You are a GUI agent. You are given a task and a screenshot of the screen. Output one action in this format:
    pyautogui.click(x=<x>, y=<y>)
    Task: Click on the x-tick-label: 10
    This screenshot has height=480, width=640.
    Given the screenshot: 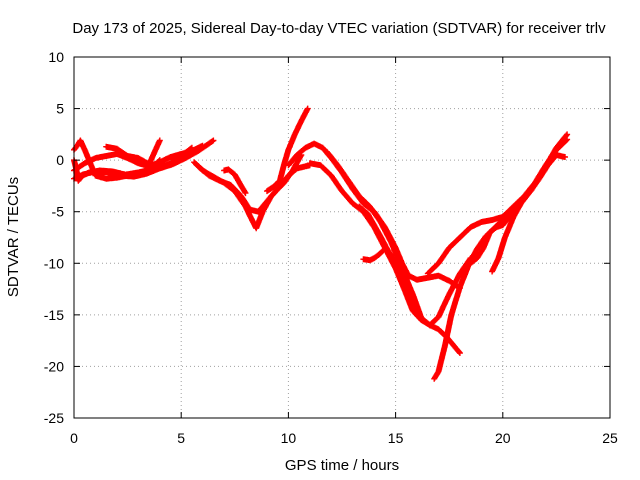 What is the action you would take?
    pyautogui.click(x=289, y=438)
    